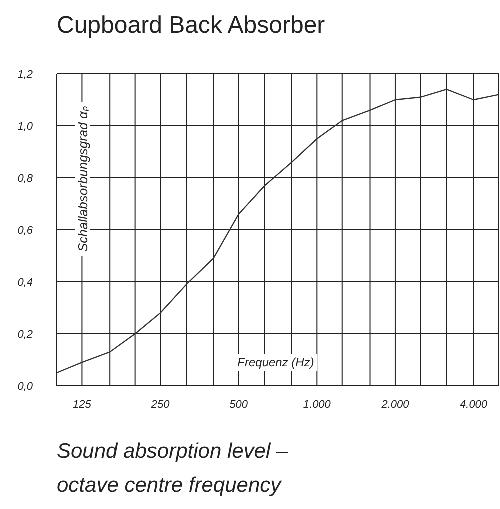  I want to click on y-tick-label: 0,2, so click(25, 334).